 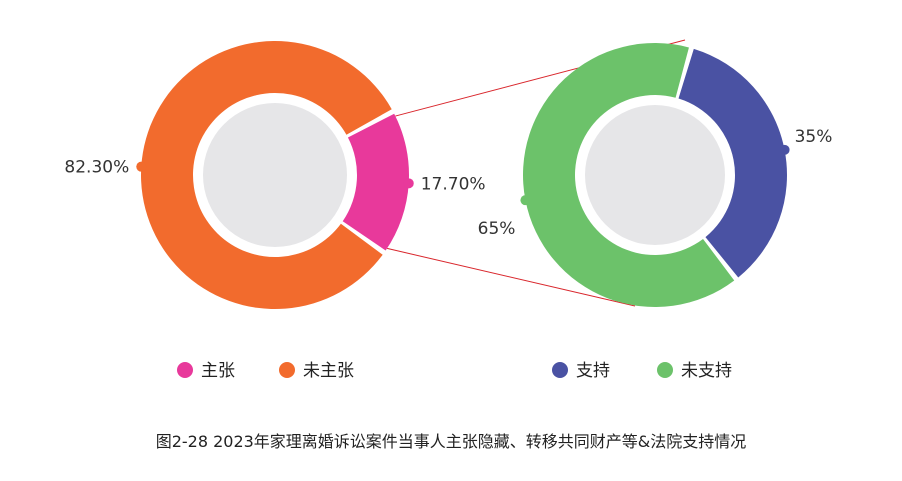 What do you see at coordinates (454, 371) in the screenshot?
I see `legend: 主张 未主张 支持 未支持` at bounding box center [454, 371].